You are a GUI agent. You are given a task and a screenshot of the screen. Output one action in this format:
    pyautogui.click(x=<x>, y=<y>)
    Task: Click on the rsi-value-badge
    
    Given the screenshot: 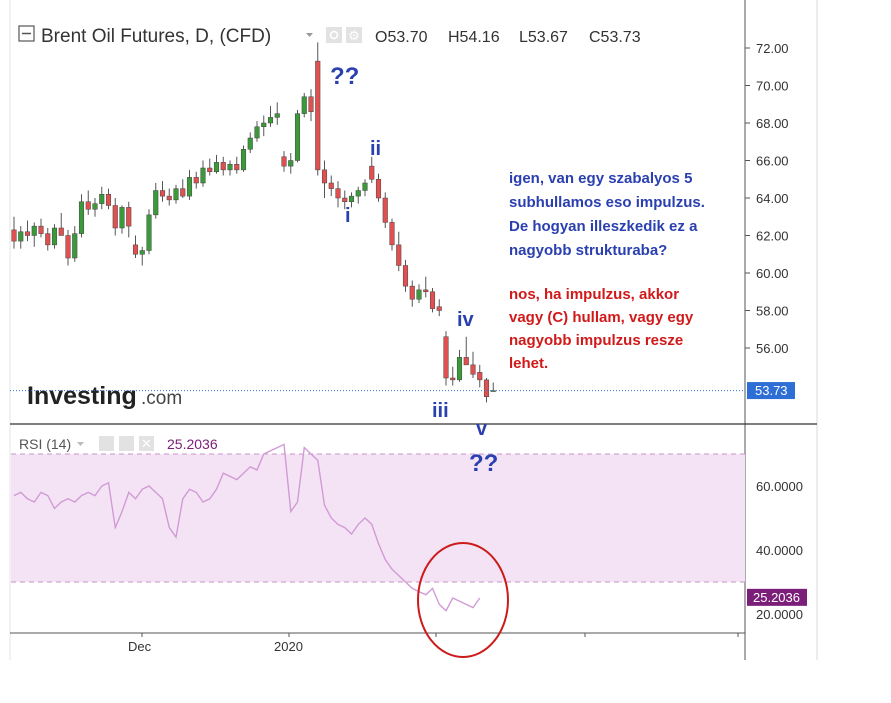 What is the action you would take?
    pyautogui.click(x=777, y=597)
    